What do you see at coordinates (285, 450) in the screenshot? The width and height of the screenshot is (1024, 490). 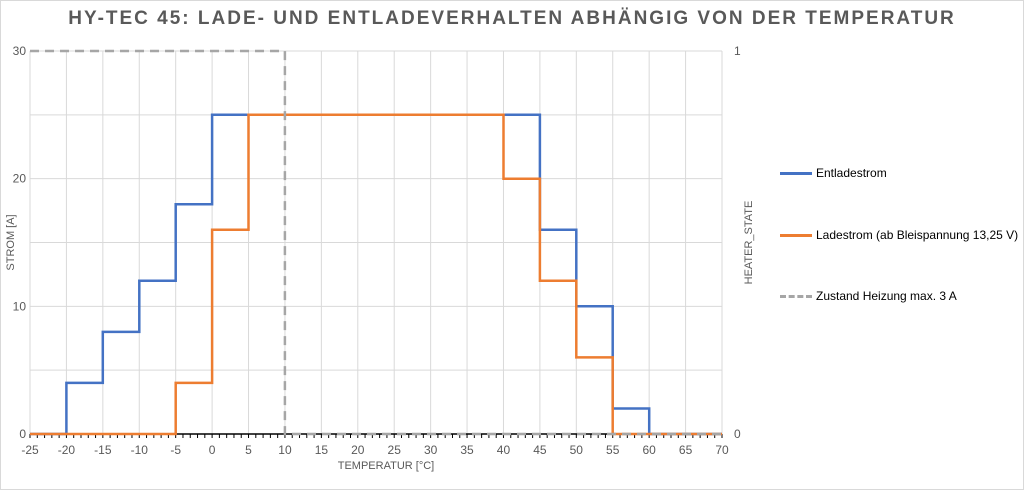 I see `x-tick-label: 10` at bounding box center [285, 450].